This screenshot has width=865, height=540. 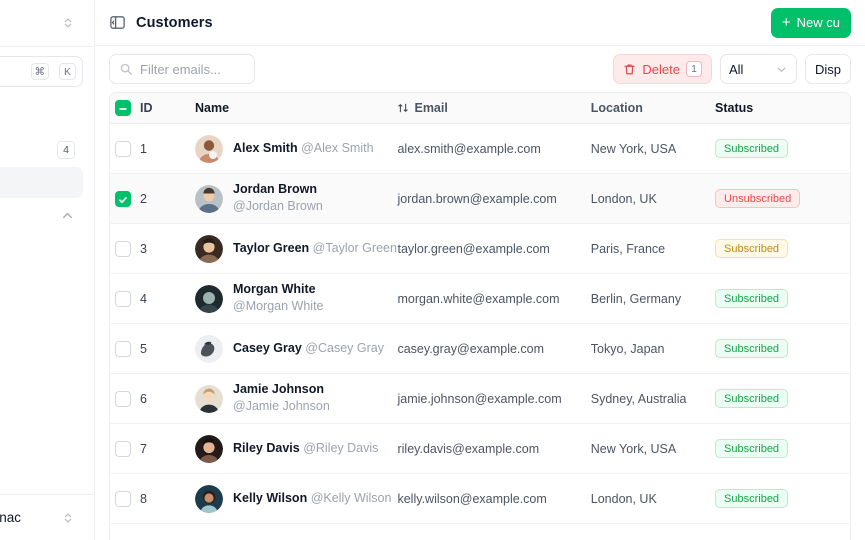 I want to click on sidebar-item-customers-label: Customers, so click(x=37, y=182).